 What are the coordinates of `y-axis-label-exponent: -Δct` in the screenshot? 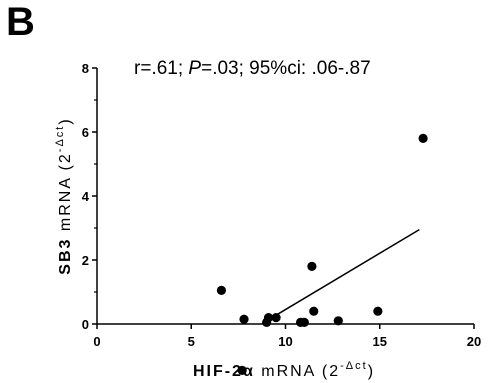 It's located at (60, 139).